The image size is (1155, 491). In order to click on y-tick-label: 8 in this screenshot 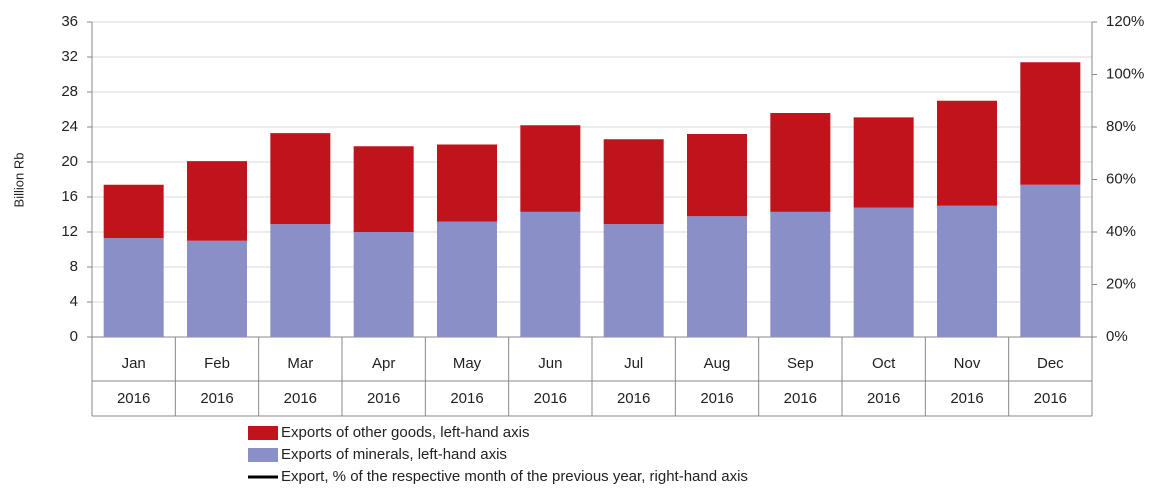, I will do `click(74, 266)`.